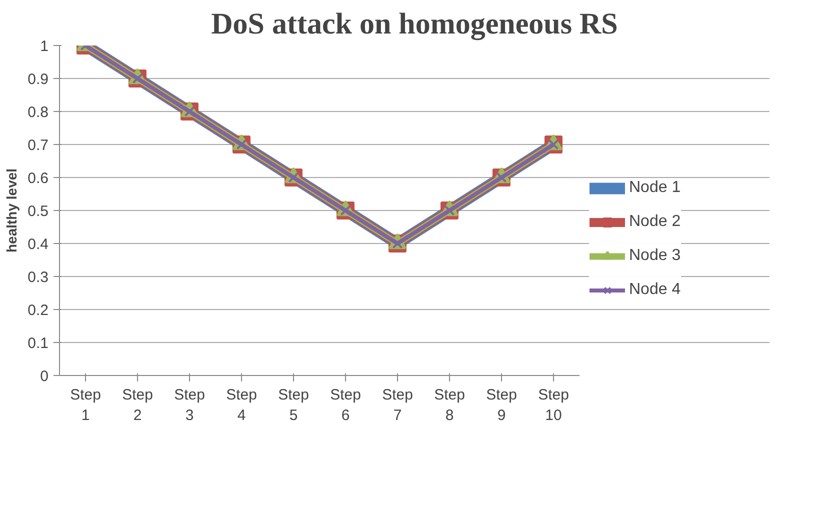 Image resolution: width=830 pixels, height=511 pixels. Describe the element at coordinates (655, 222) in the screenshot. I see `legend-label: Node 2` at that location.